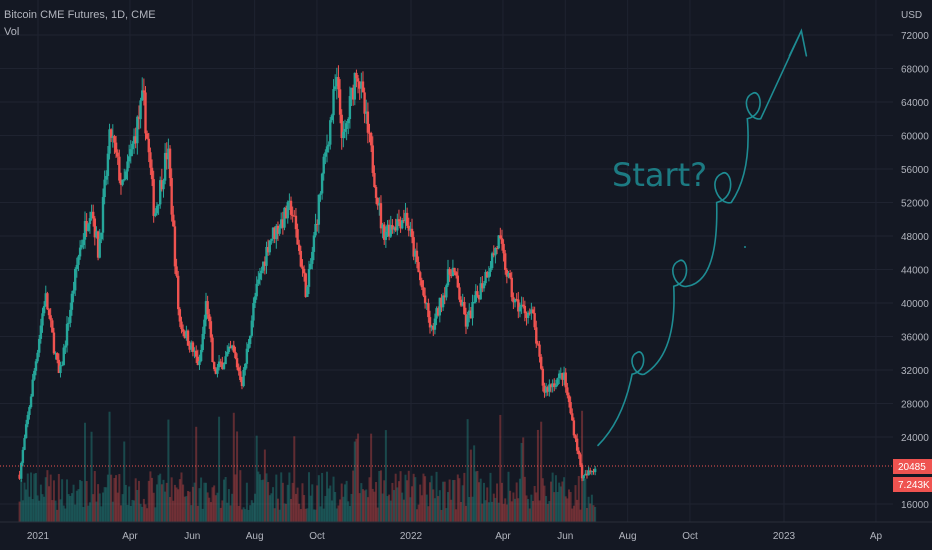 This screenshot has width=932, height=550. What do you see at coordinates (915, 103) in the screenshot?
I see `price-tick-label: 64000` at bounding box center [915, 103].